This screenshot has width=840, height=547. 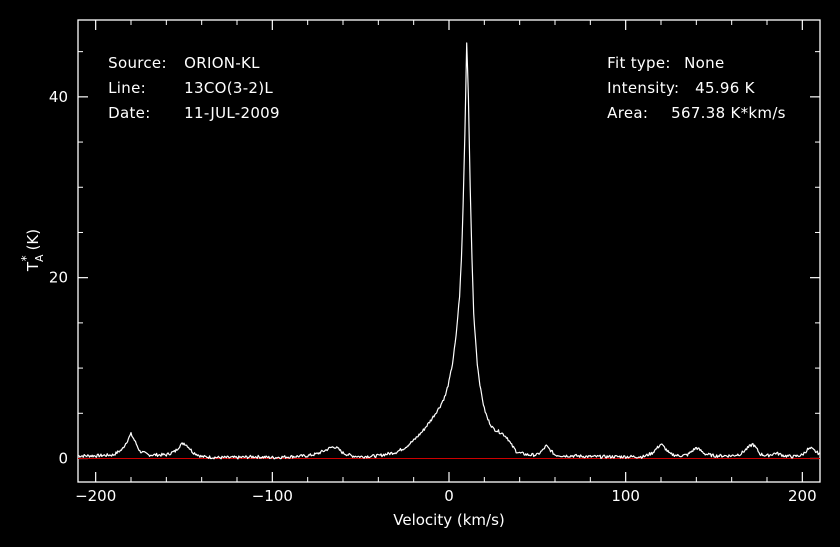 I want to click on line-value: 13CO(3-2)L, so click(x=229, y=88).